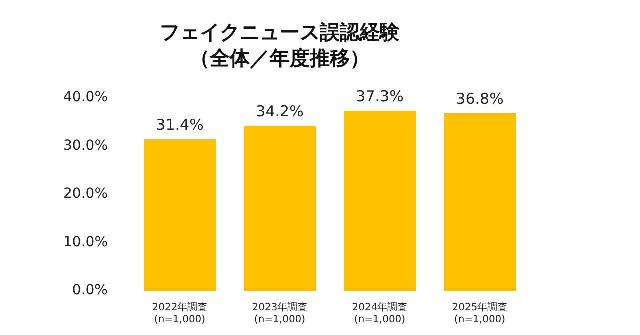  What do you see at coordinates (180, 314) in the screenshot?
I see `x-tick-label: 2022年調査 (n=1,000)` at bounding box center [180, 314].